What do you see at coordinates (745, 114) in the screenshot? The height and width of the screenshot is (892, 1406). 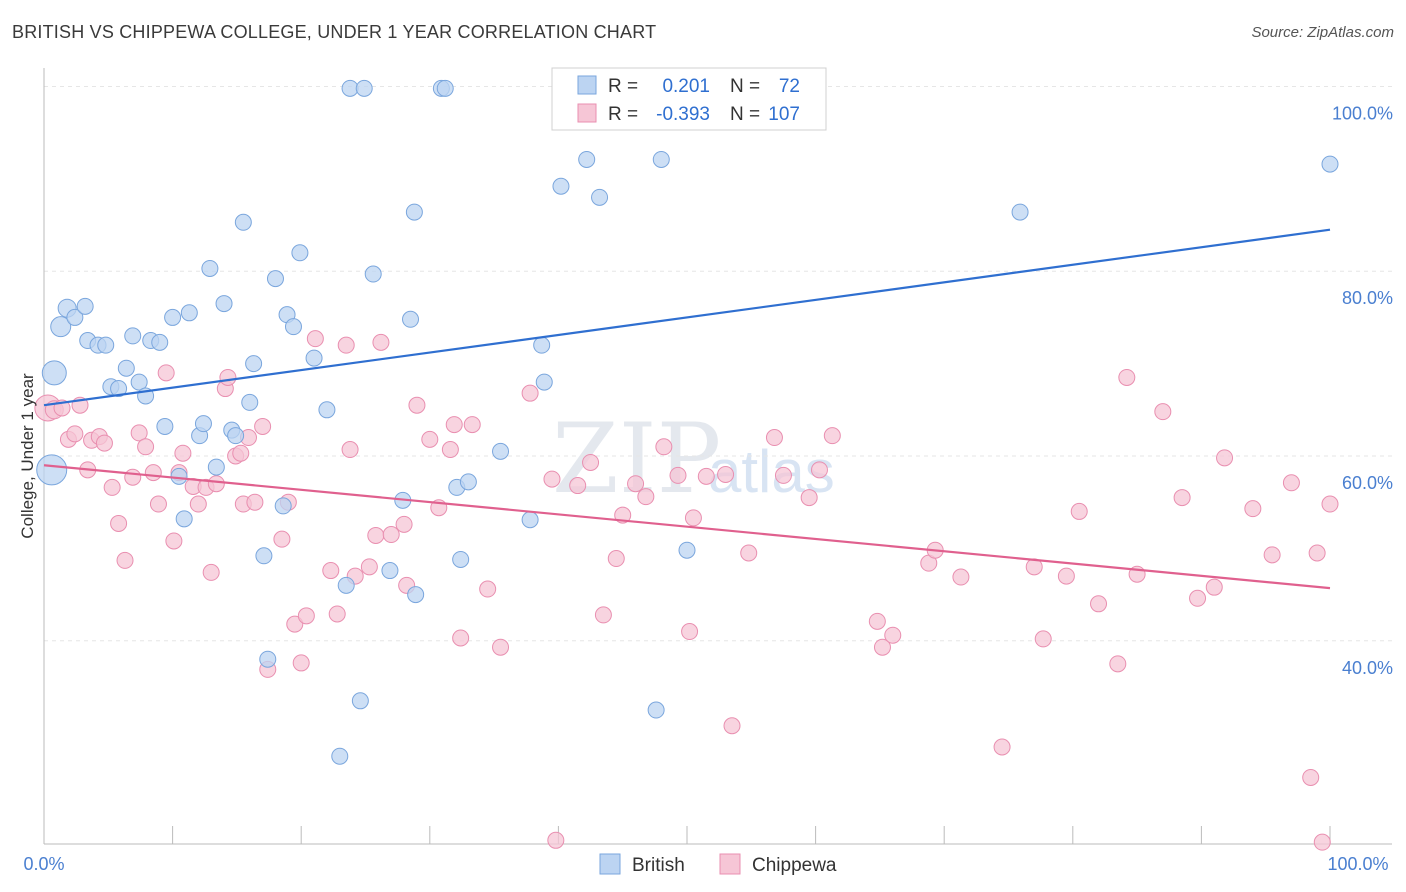 I see `legend-chippewa-n-label: N =` at bounding box center [745, 114].